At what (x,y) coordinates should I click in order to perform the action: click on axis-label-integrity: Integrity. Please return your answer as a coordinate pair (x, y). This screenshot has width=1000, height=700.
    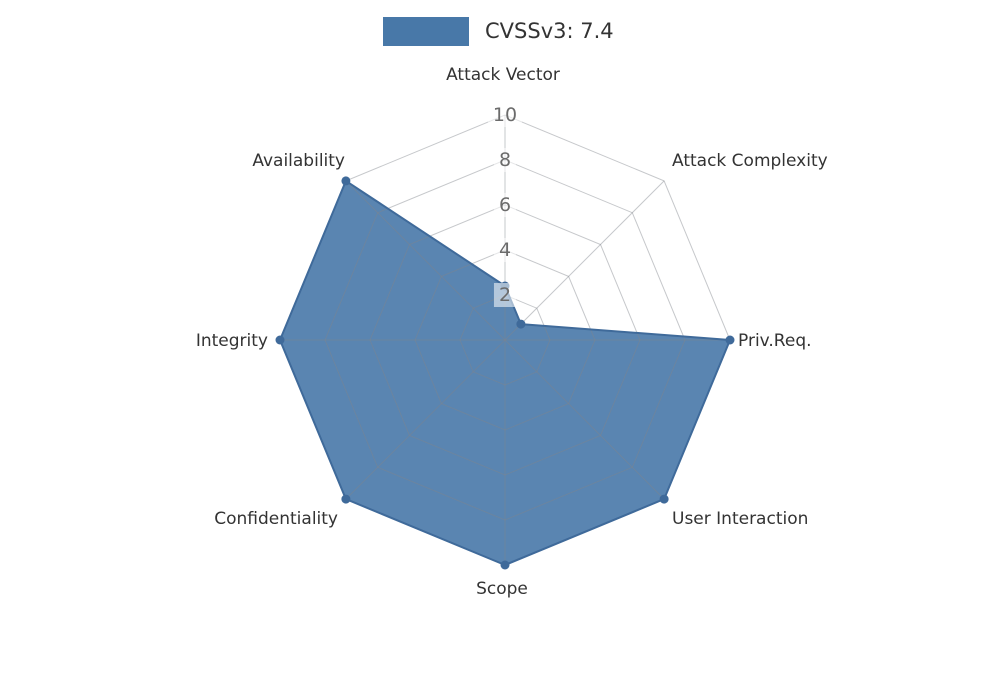
    Looking at the image, I should click on (231, 341).